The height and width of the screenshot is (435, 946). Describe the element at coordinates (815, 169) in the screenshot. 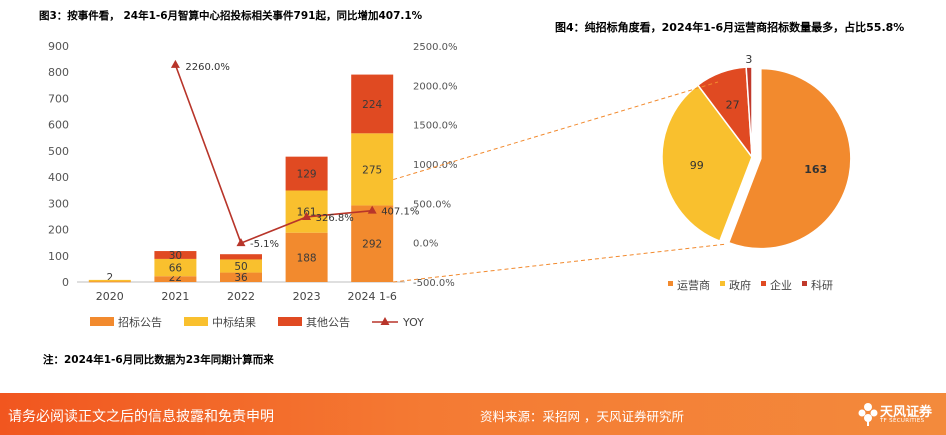

I see `pie-data-label: 163` at that location.